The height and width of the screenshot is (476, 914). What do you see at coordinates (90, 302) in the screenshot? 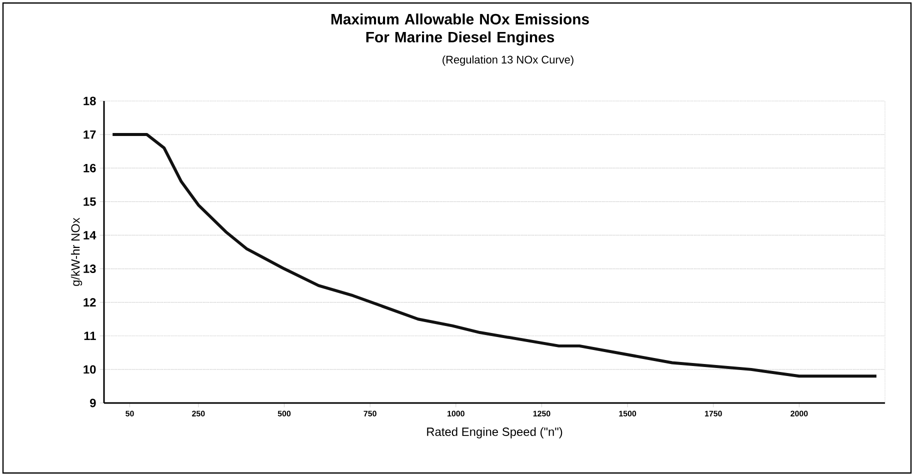
I see `y-tick-label: 12` at bounding box center [90, 302].